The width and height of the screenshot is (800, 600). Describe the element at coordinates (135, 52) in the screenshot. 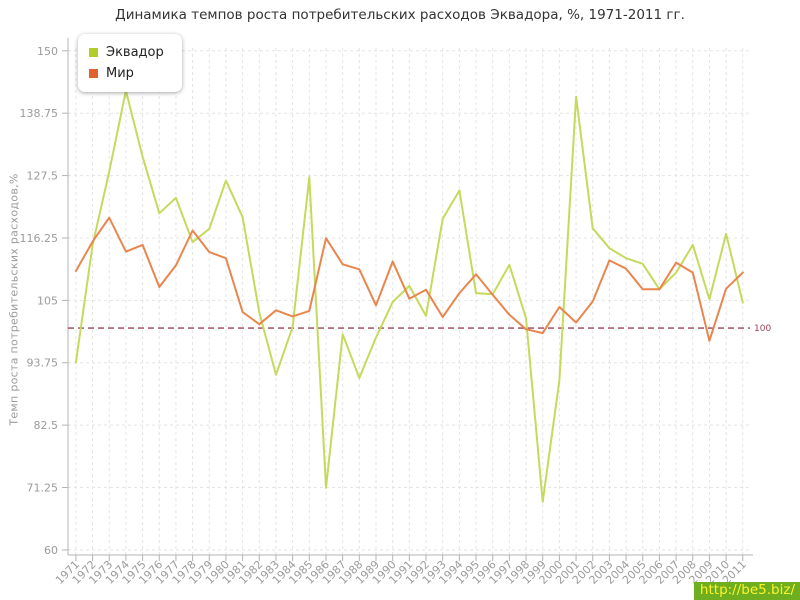

I see `legend-label-ecuador: Эквадор` at that location.